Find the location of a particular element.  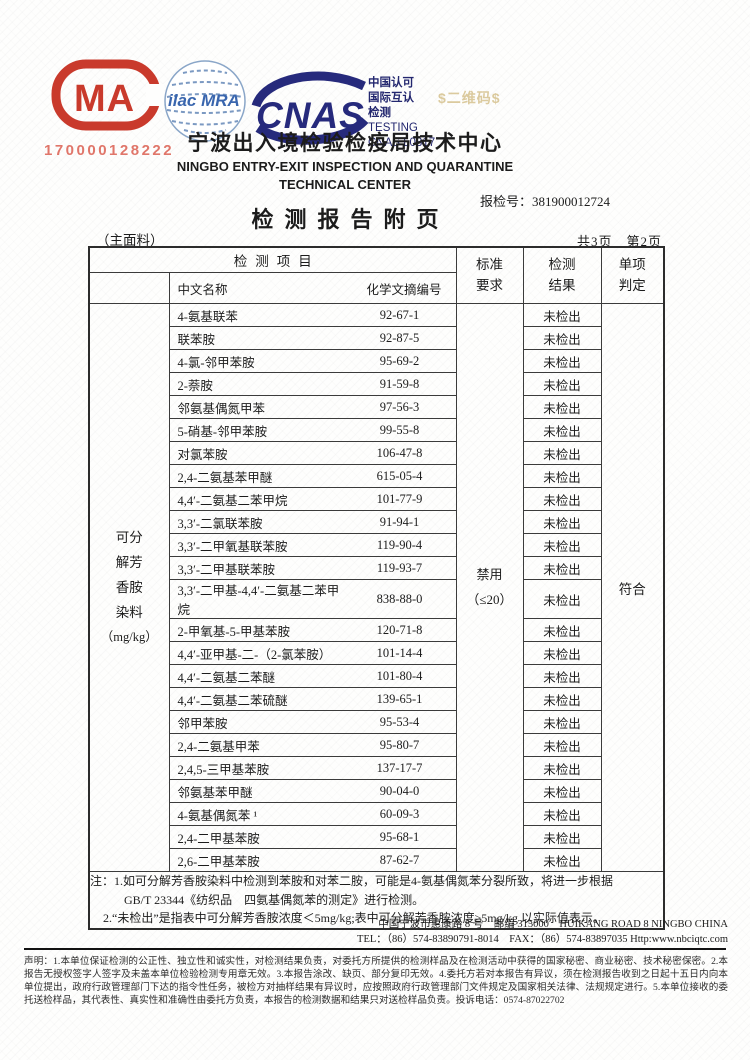

substance-name: 3,3′-二氯联苯胺 is located at coordinates (220, 523).